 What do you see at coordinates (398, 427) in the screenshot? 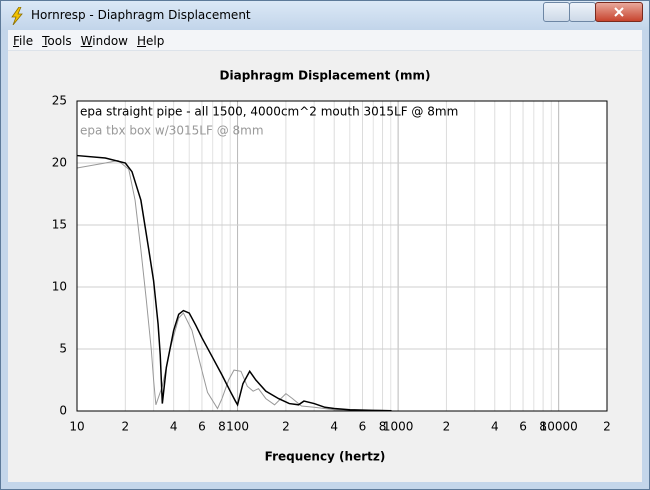
I see `x-tick-label: 1000` at bounding box center [398, 427].